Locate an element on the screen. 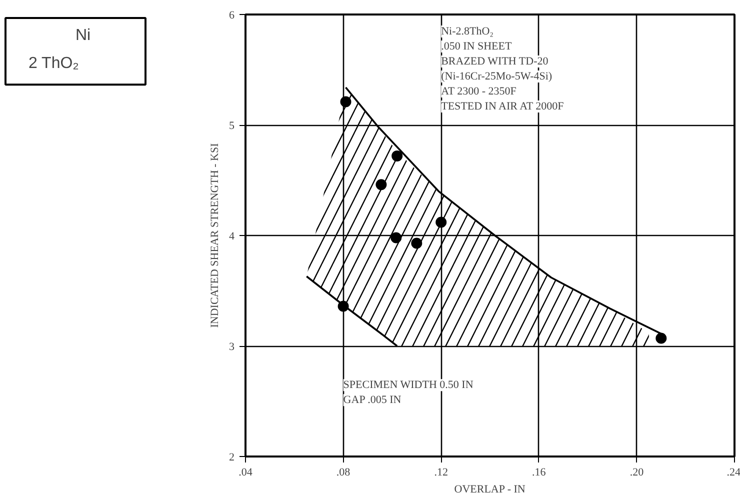 This screenshot has height=504, width=740. y-tick-label: 3 is located at coordinates (232, 347).